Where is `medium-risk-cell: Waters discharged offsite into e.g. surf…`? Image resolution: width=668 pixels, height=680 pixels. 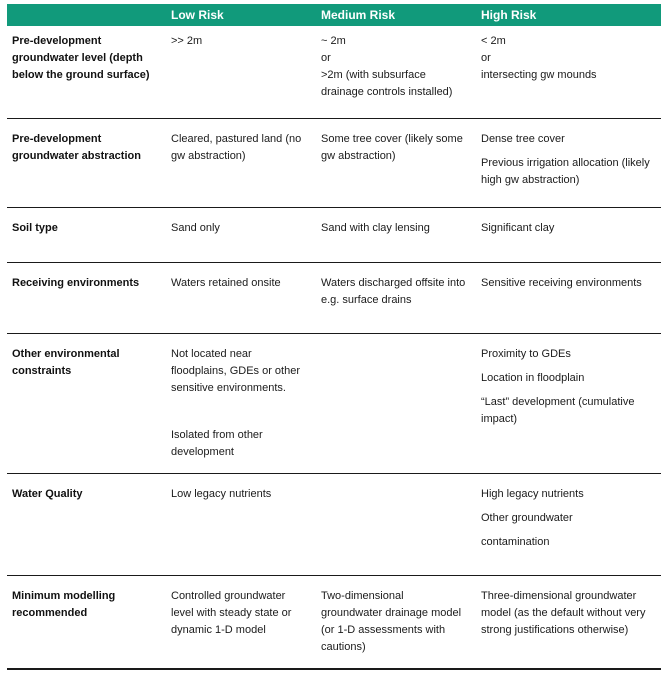 medium-risk-cell: Waters discharged offsite into e.g. surf… is located at coordinates (393, 291).